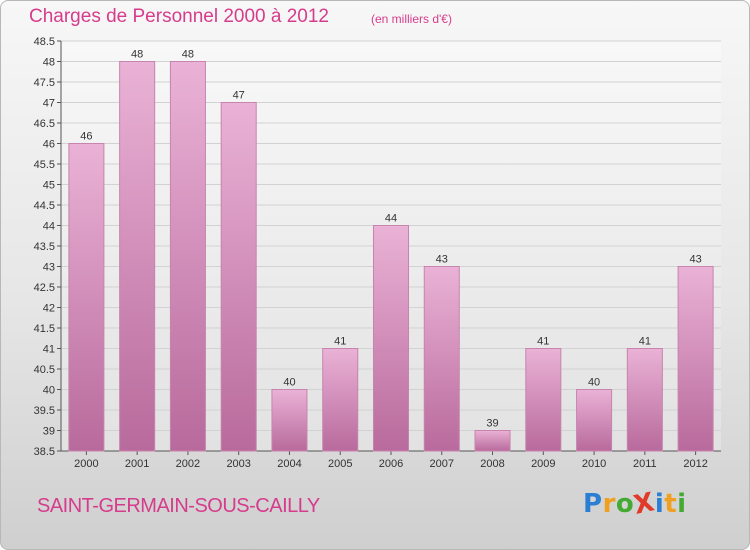 The height and width of the screenshot is (550, 750). Describe the element at coordinates (188, 464) in the screenshot. I see `x-tick-label: 2002` at that location.